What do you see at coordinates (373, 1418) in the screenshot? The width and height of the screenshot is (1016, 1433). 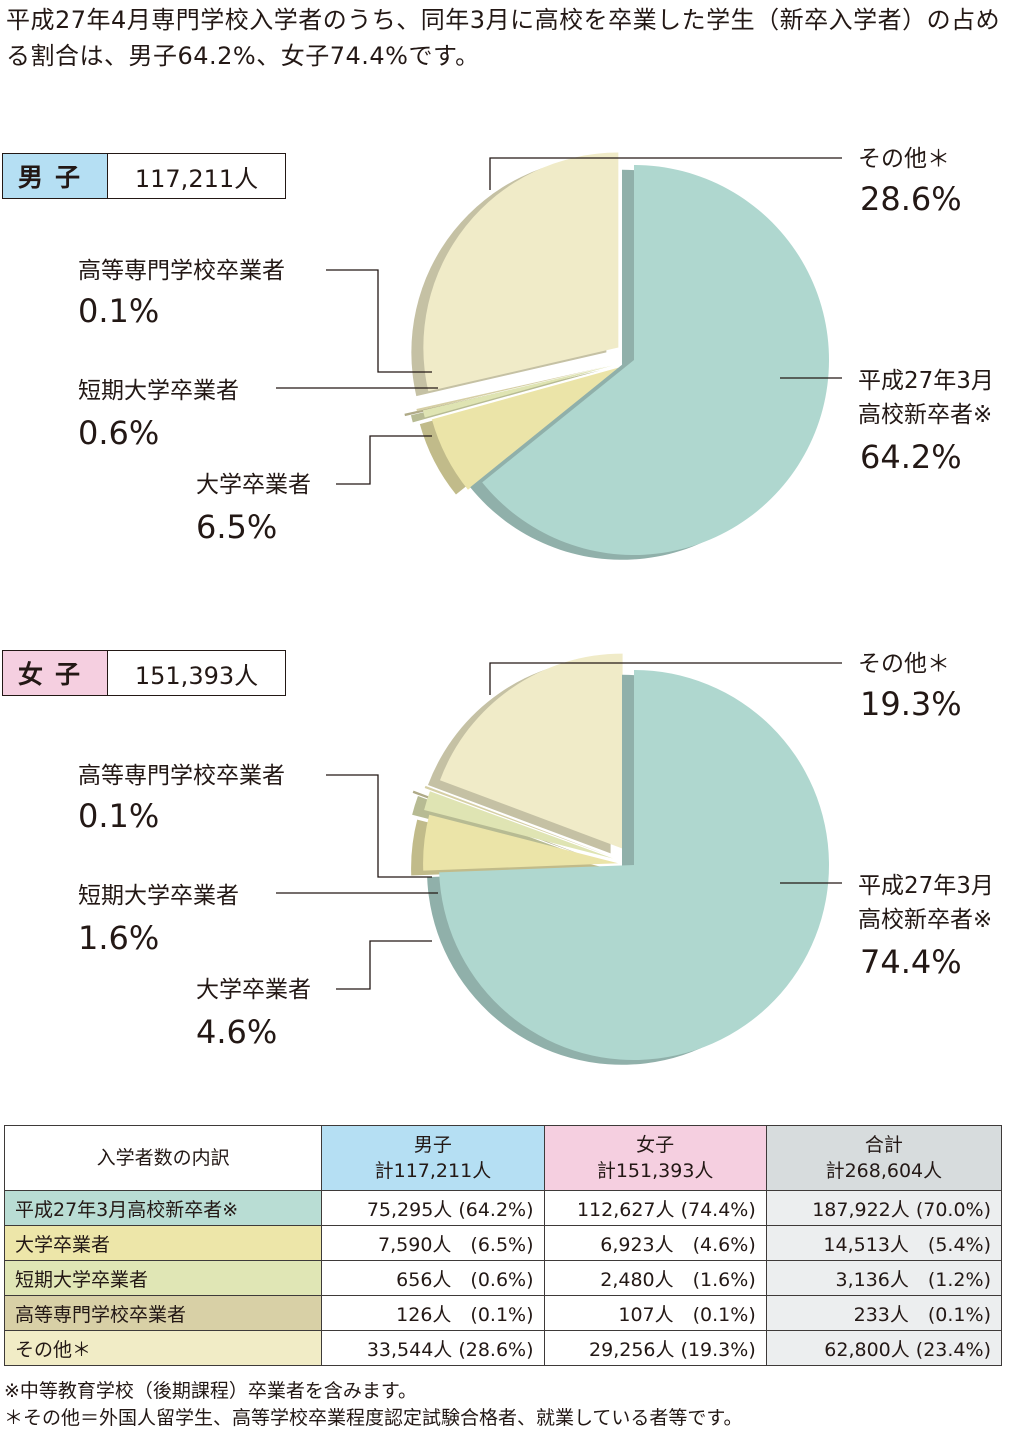 I see `footnote-2: ＊その他＝外国人留学生、高等学校卒業程度認定試験合格者、就業している者等です。` at bounding box center [373, 1418].